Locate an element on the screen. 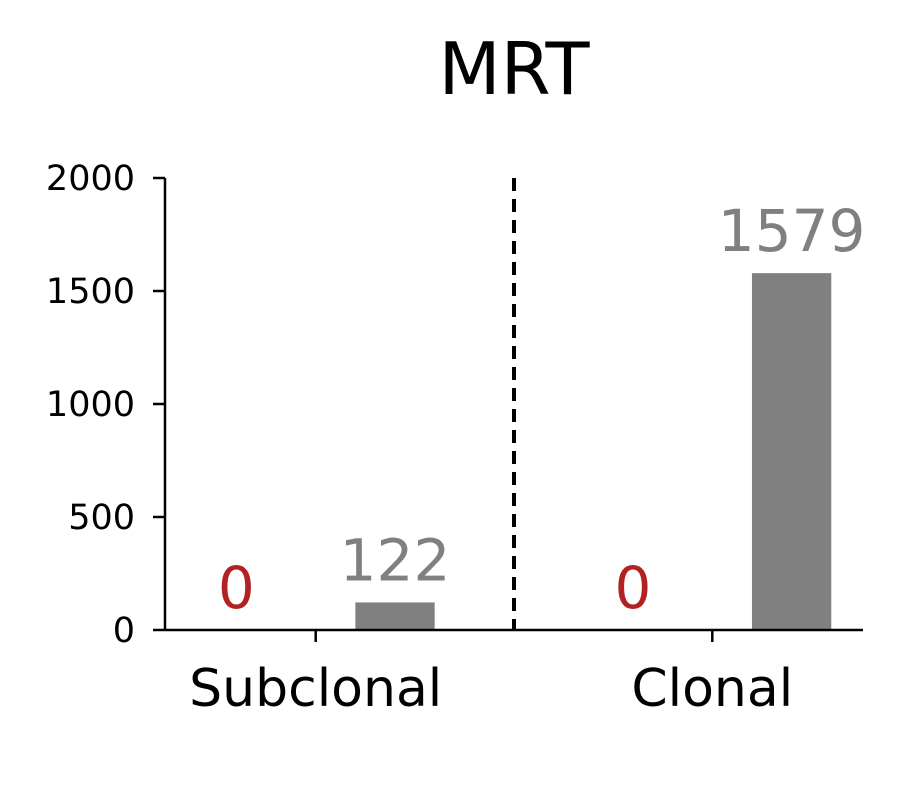  y-tick-label: 0 is located at coordinates (124, 631).